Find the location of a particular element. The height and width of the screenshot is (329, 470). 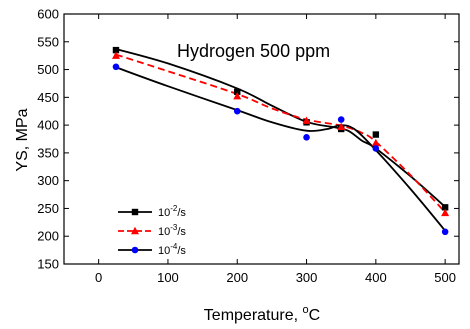

x-tick-label: 400 is located at coordinates (376, 277).